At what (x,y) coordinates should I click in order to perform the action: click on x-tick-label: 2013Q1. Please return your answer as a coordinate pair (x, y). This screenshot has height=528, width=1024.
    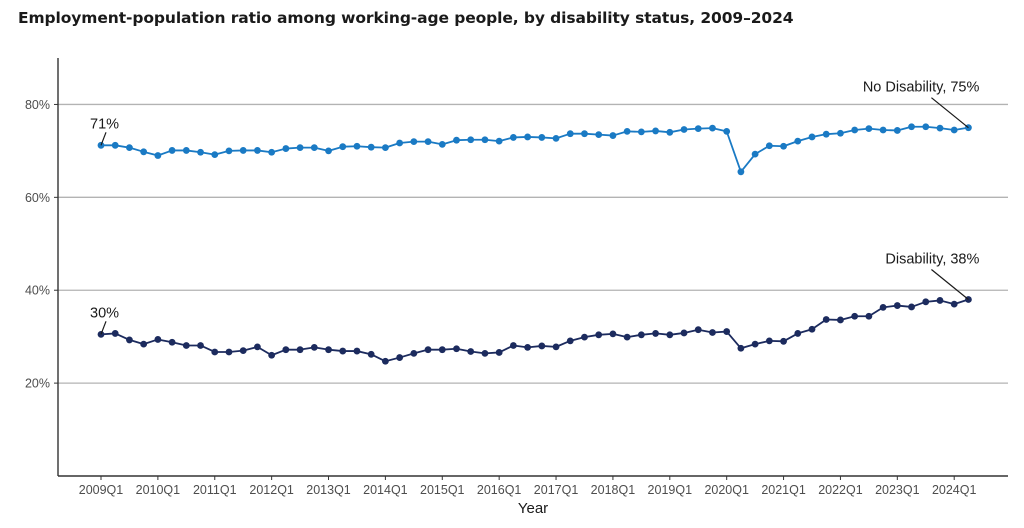
    Looking at the image, I should click on (328, 490).